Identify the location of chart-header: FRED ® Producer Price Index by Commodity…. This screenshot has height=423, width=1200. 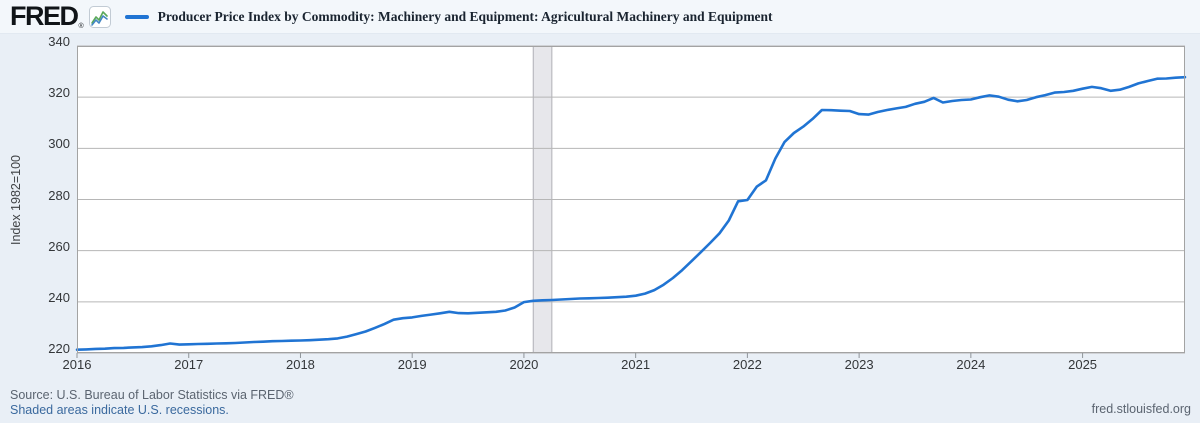
(600, 17).